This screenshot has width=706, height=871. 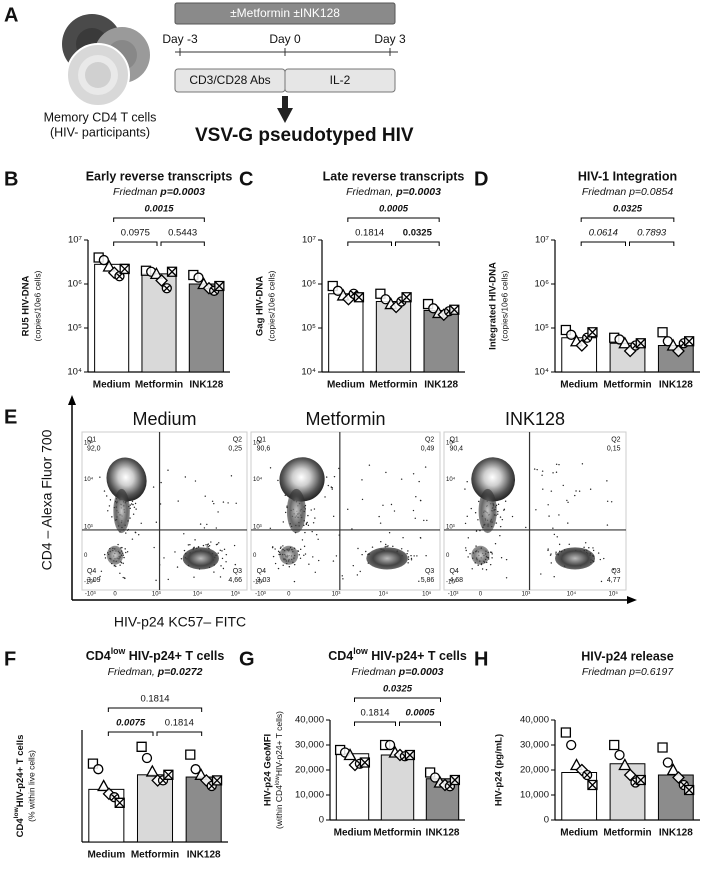 What do you see at coordinates (390, 39) in the screenshot?
I see `day-label: Day 3` at bounding box center [390, 39].